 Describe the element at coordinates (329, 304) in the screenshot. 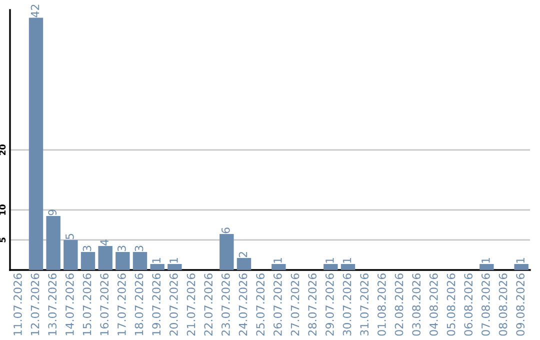

I see `x-tick-label: 29.07.2026` at that location.